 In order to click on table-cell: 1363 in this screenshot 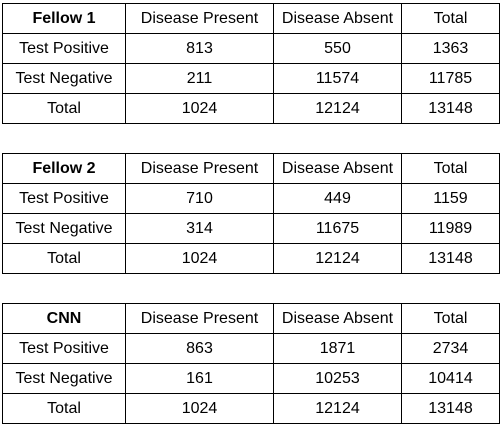, I will do `click(450, 48)`.